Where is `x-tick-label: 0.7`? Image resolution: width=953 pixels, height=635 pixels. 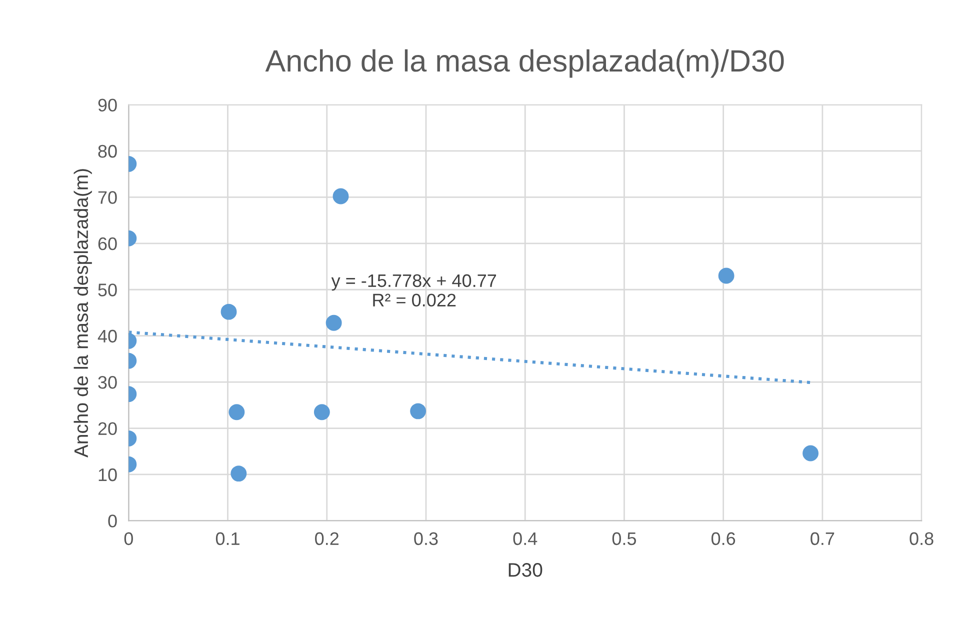
x-tick-label: 0.7 is located at coordinates (822, 539).